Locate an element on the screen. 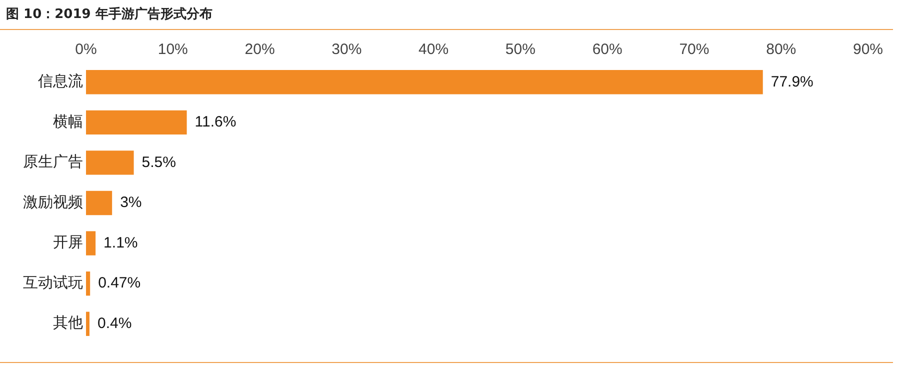 This screenshot has height=392, width=900. x-tick-label: 70% is located at coordinates (694, 49).